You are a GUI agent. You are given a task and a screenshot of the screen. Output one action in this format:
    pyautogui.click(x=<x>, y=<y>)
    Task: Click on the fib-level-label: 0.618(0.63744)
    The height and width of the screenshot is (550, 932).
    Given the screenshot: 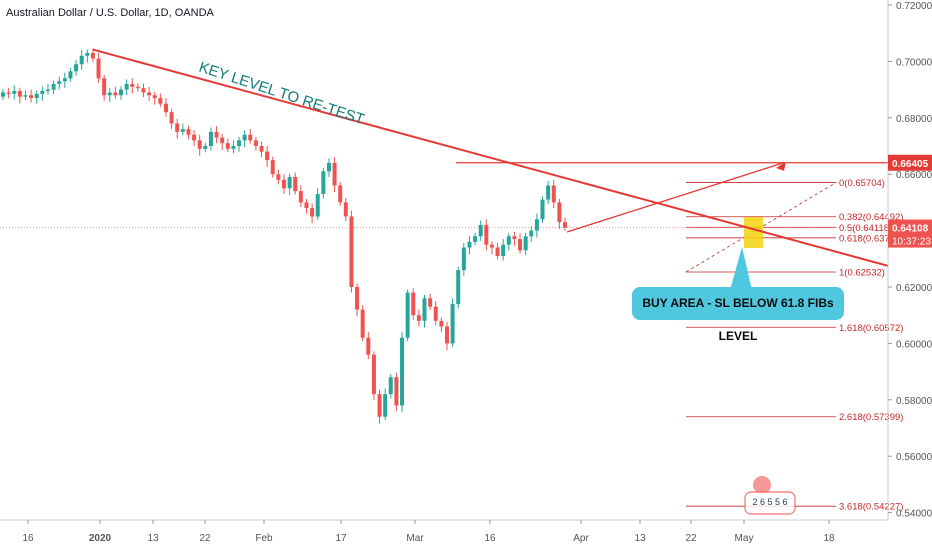 What is the action you would take?
    pyautogui.click(x=871, y=238)
    